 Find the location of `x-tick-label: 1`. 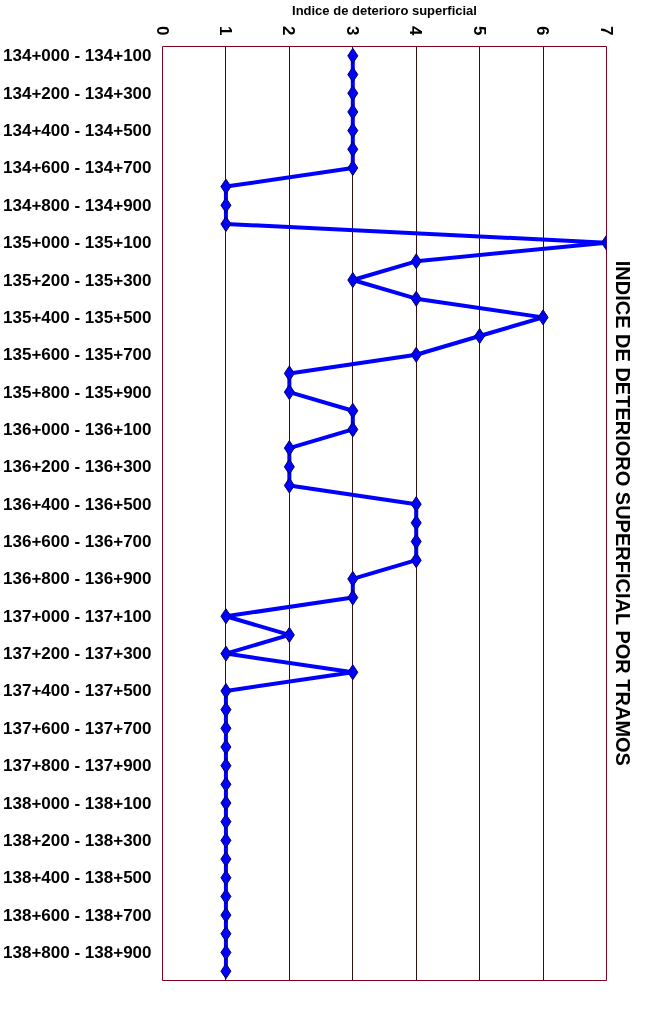

x-tick-label: 1 is located at coordinates (225, 31).